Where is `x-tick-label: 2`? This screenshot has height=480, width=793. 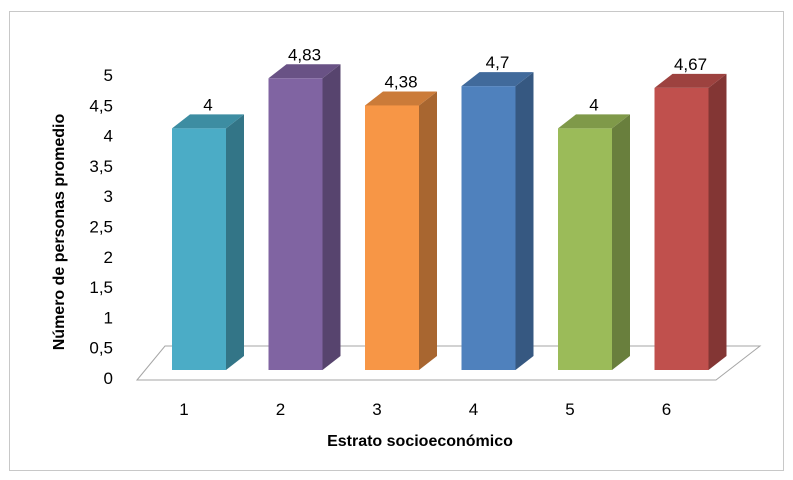
x-tick-label: 2 is located at coordinates (280, 409).